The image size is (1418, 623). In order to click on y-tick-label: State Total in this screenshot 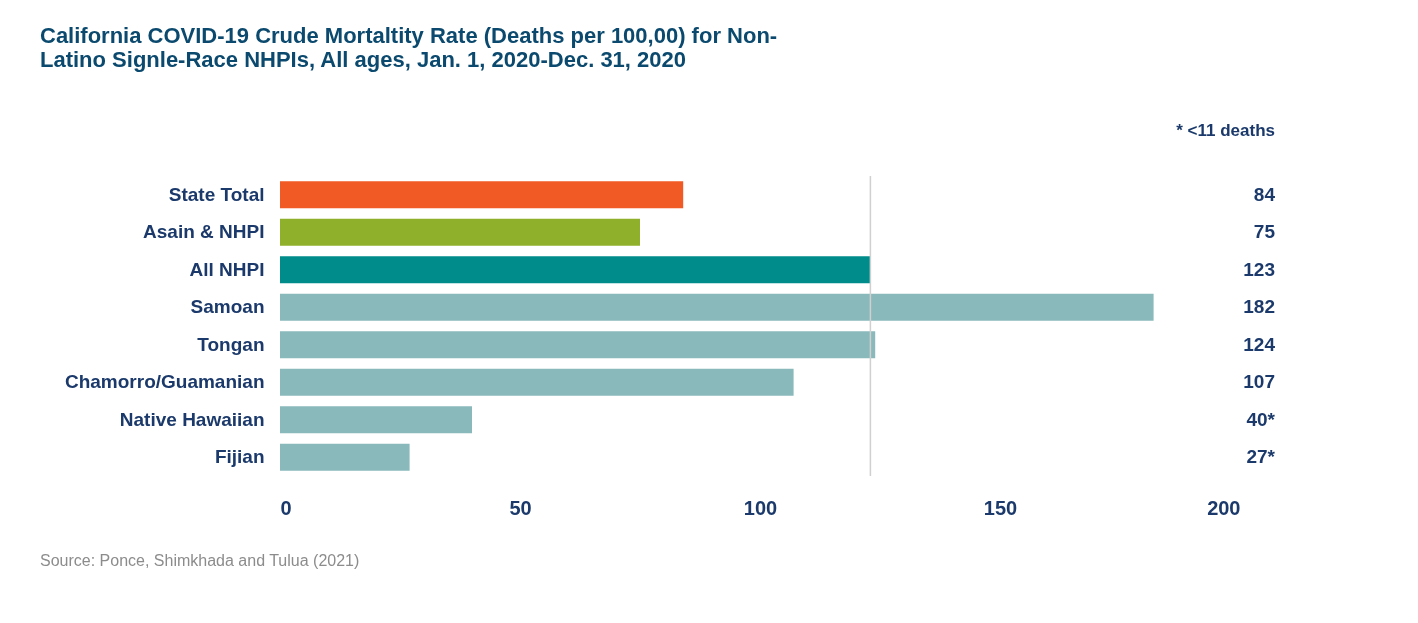, I will do `click(216, 194)`.